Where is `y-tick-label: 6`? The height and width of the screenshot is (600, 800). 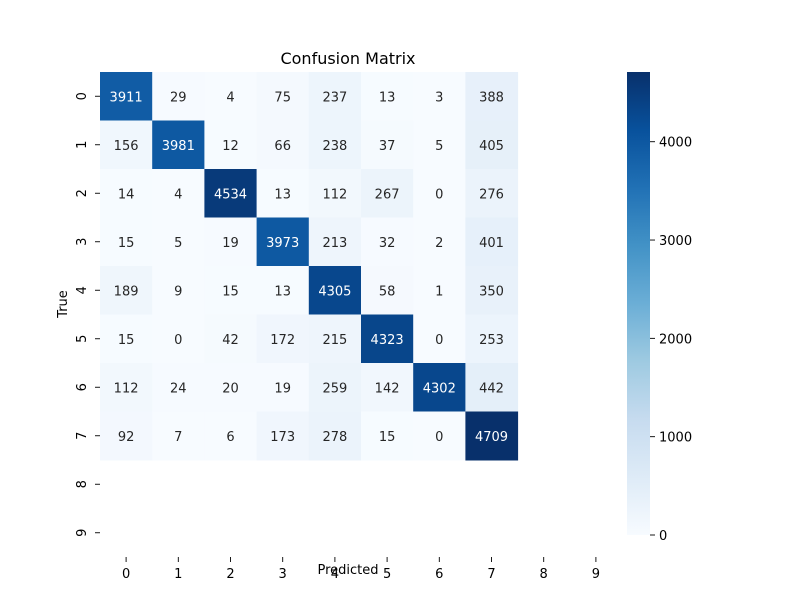 y-tick-label: 6 is located at coordinates (82, 387).